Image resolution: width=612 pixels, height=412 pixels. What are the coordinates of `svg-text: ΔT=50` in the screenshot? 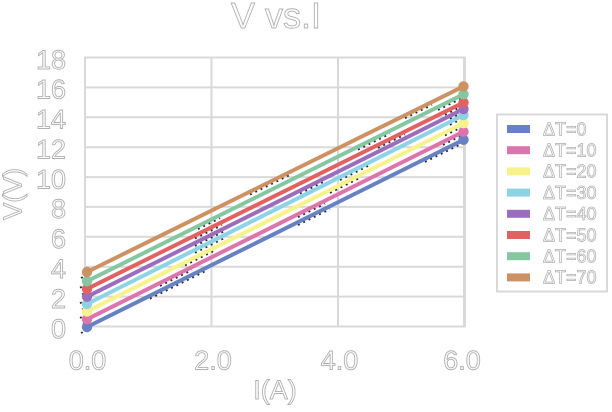 It's located at (570, 235).